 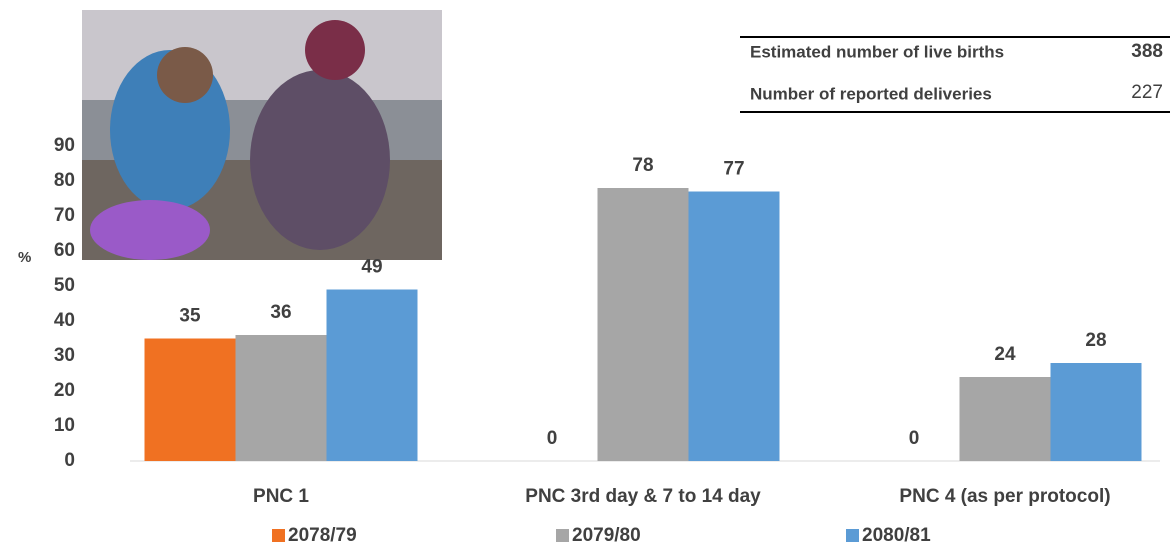 I want to click on table-cell: Number of reported deliveries, so click(x=871, y=93).